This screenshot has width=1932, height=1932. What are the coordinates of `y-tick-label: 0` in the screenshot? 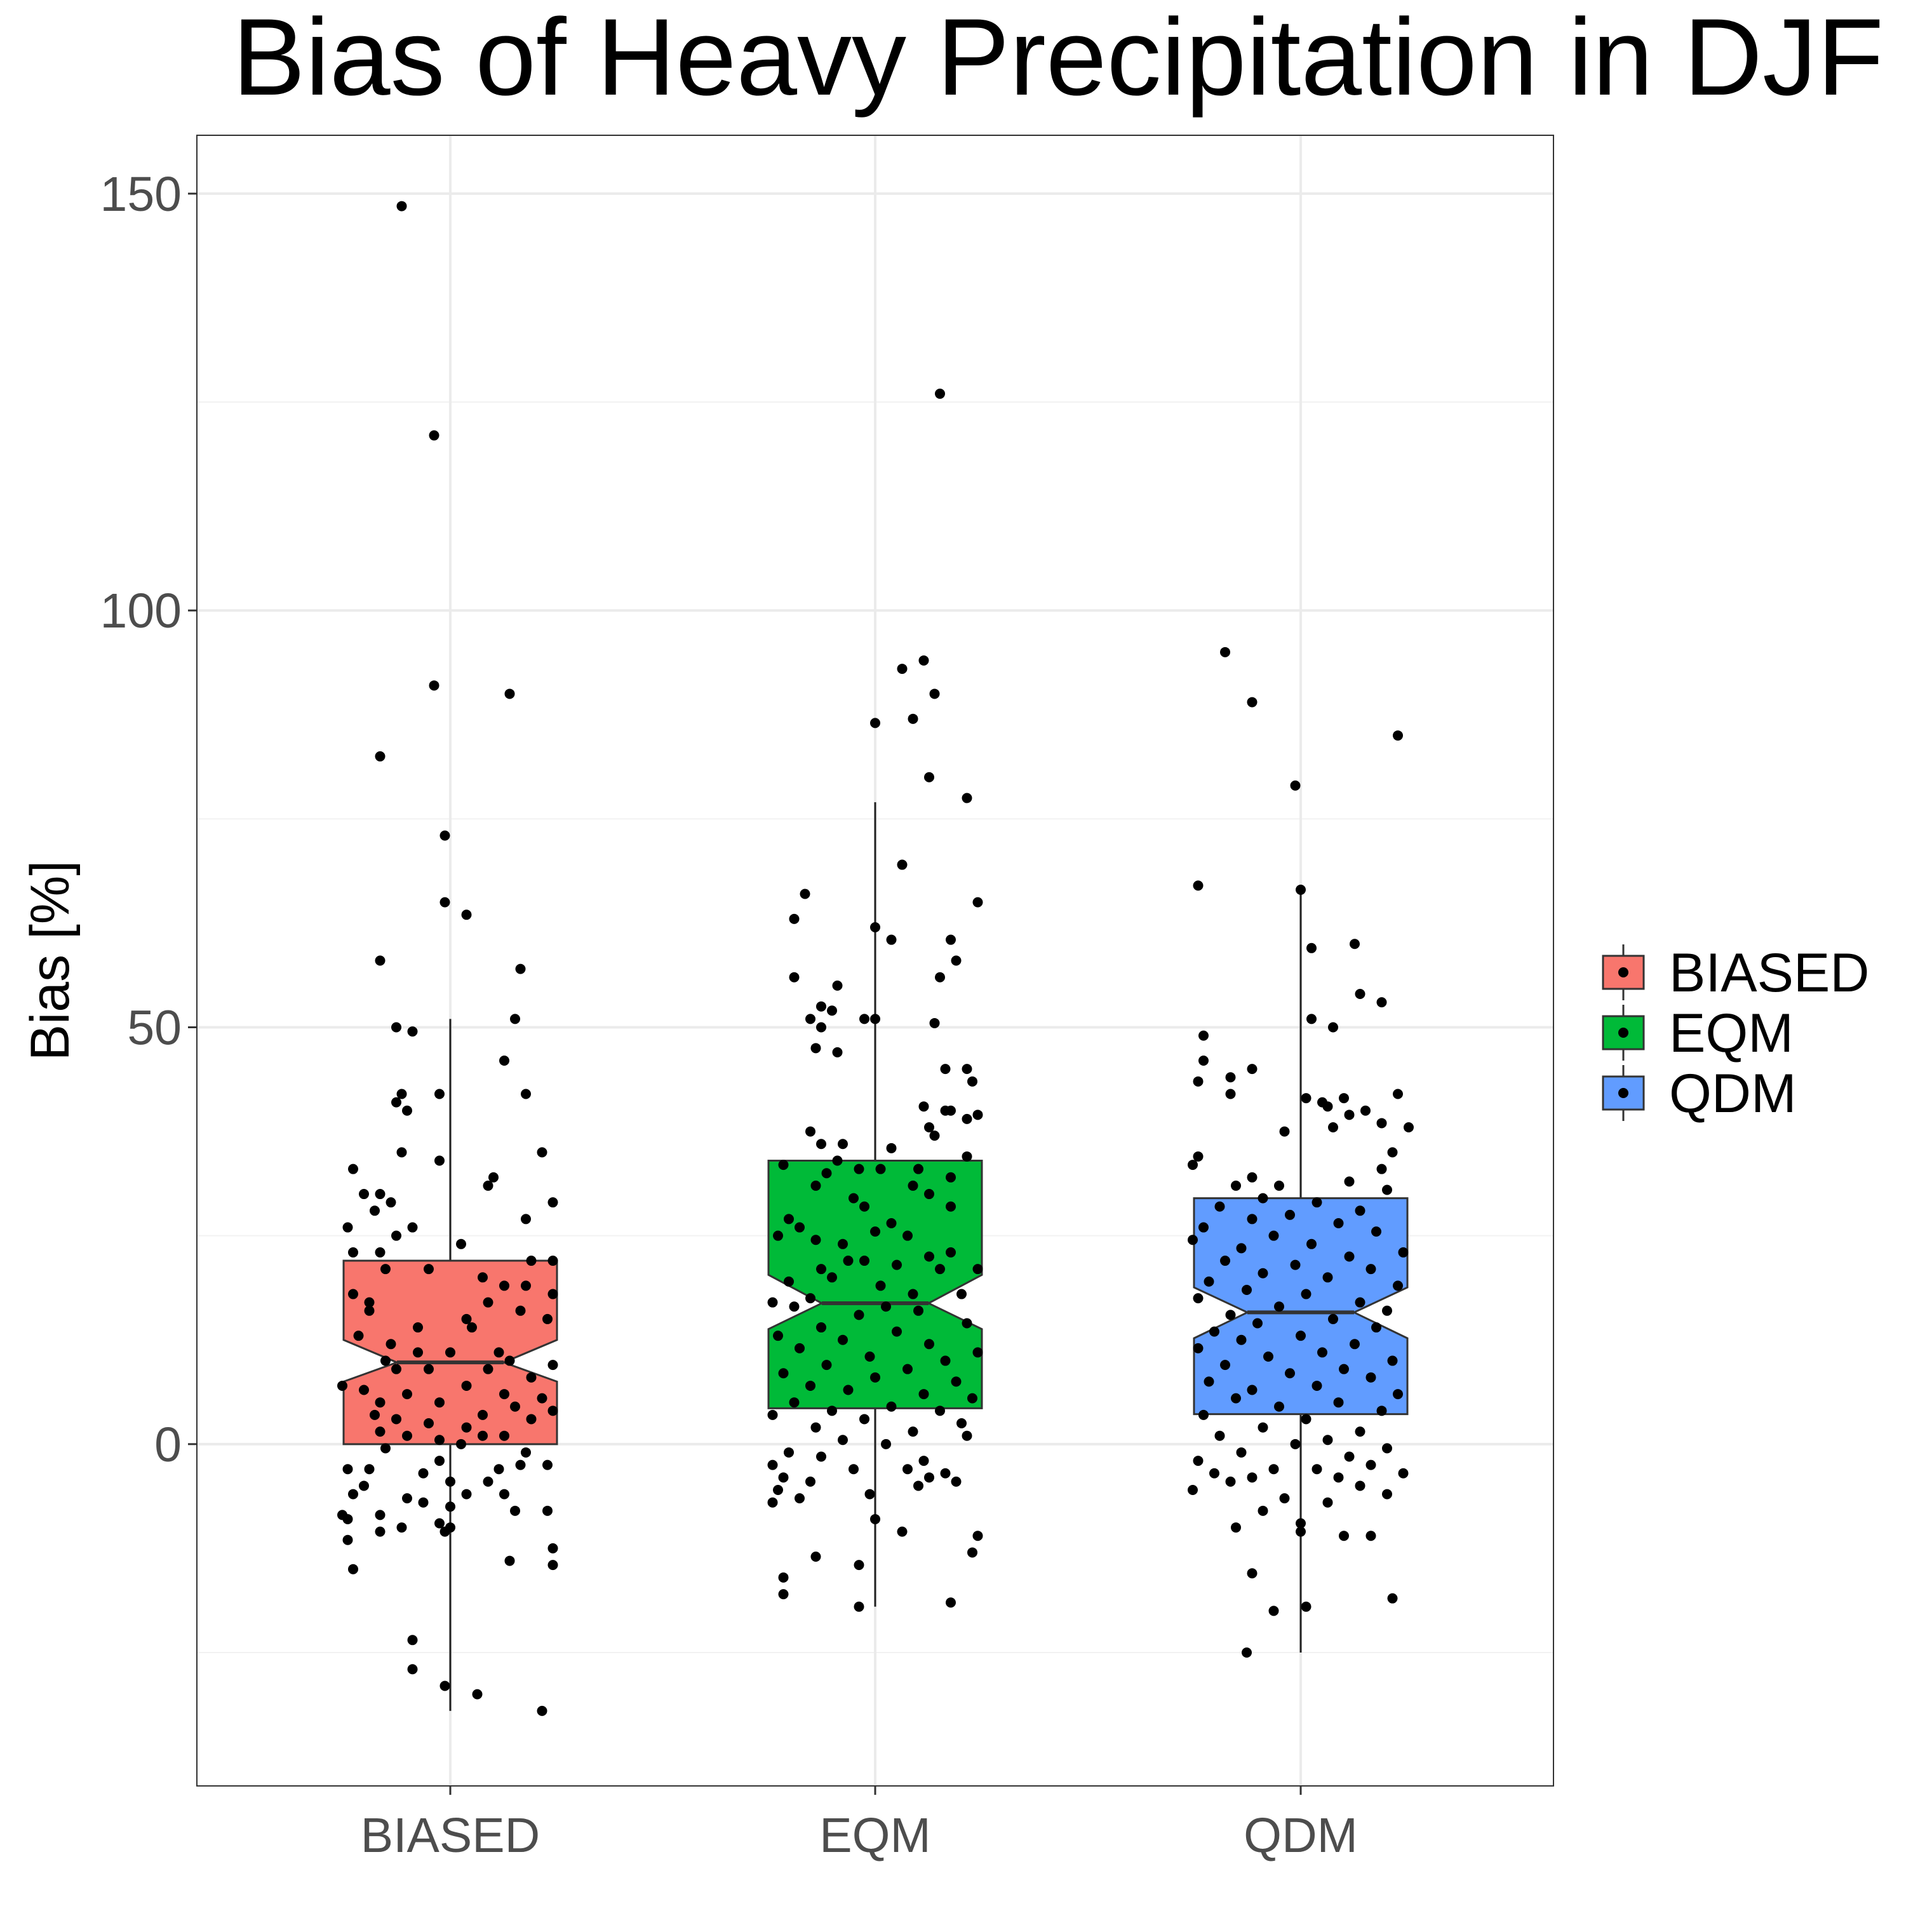 It's located at (168, 1445).